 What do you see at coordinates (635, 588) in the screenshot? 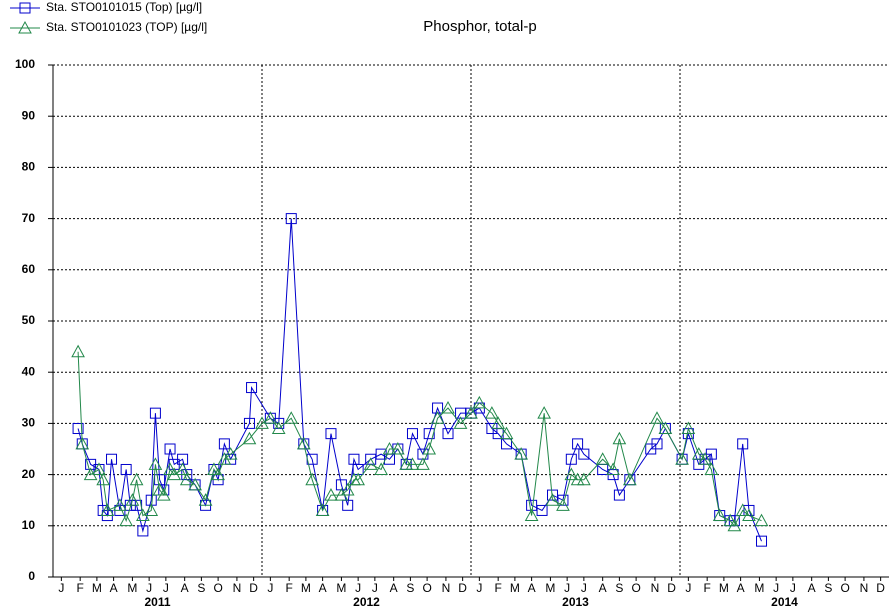
I see `x-tick-label: O` at bounding box center [635, 588].